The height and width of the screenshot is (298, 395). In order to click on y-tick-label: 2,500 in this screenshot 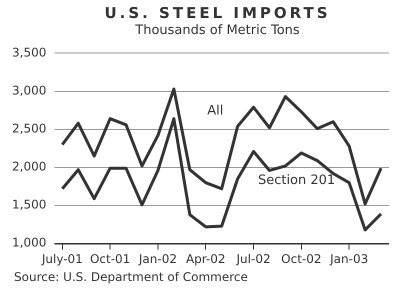, I will do `click(29, 128)`.